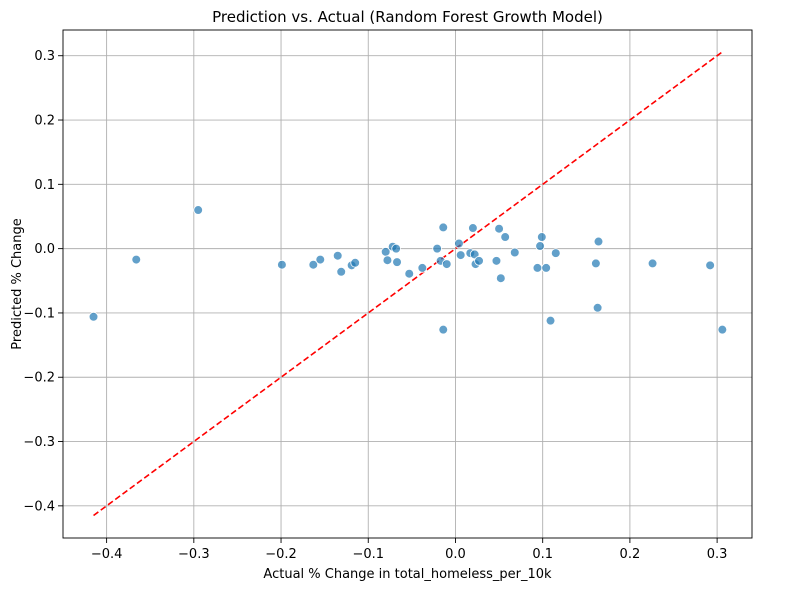  I want to click on y-tick-label: −0.1, so click(39, 313).